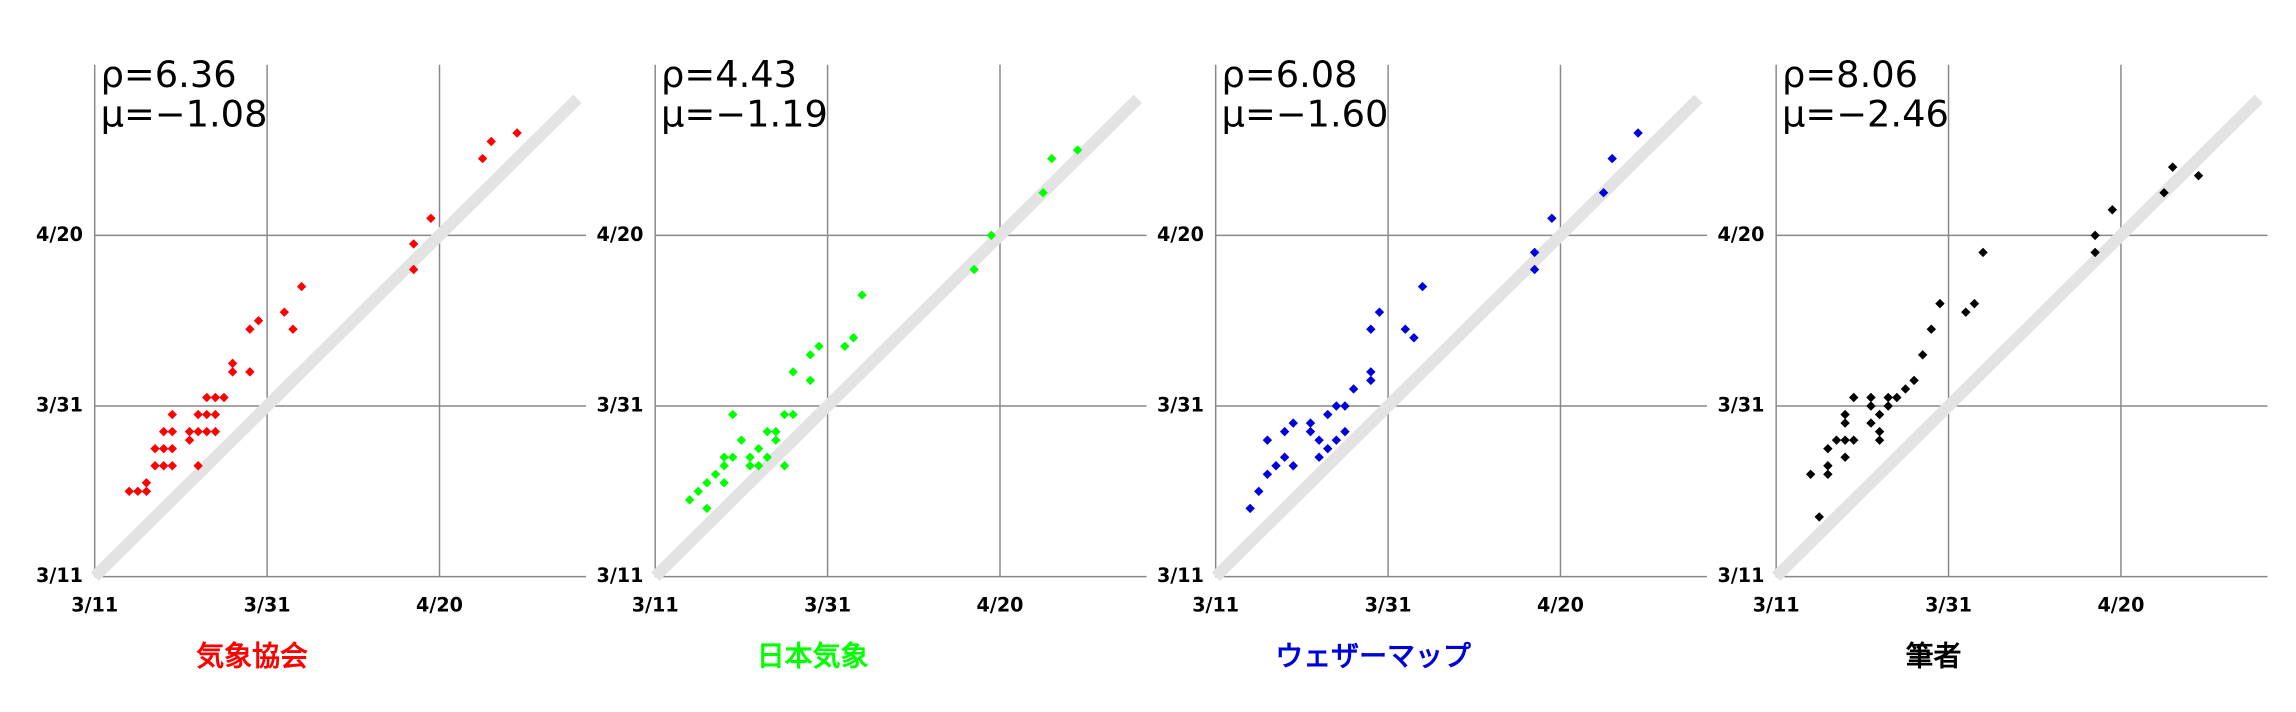 Image resolution: width=2296 pixels, height=712 pixels. Describe the element at coordinates (1180, 575) in the screenshot. I see `y-tick-label: 3/11` at that location.